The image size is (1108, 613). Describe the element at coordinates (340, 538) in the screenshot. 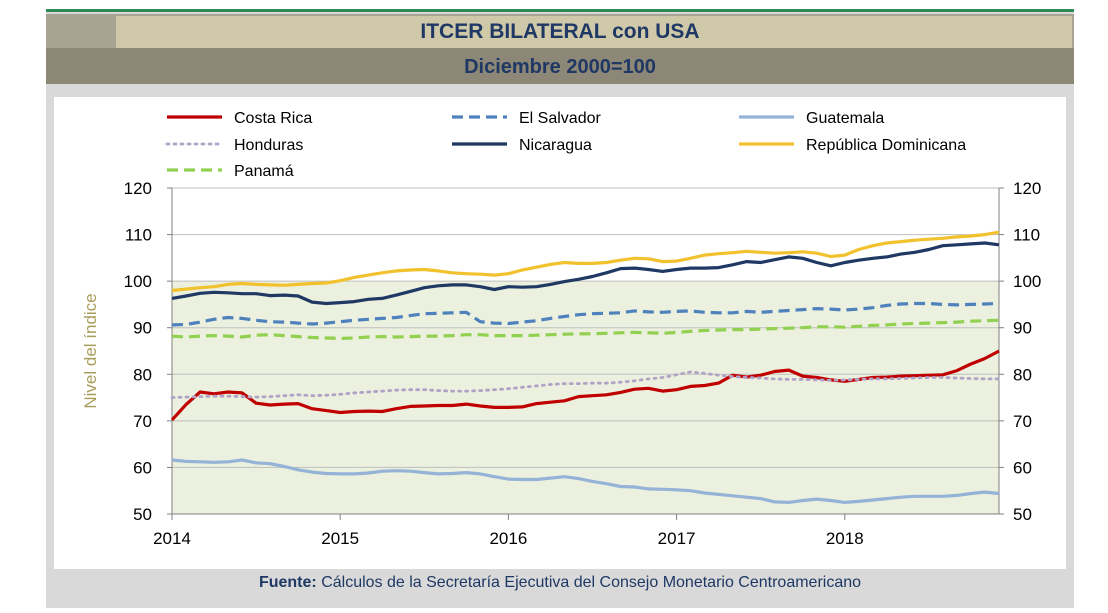

I see `x-tick-label: 2015` at that location.